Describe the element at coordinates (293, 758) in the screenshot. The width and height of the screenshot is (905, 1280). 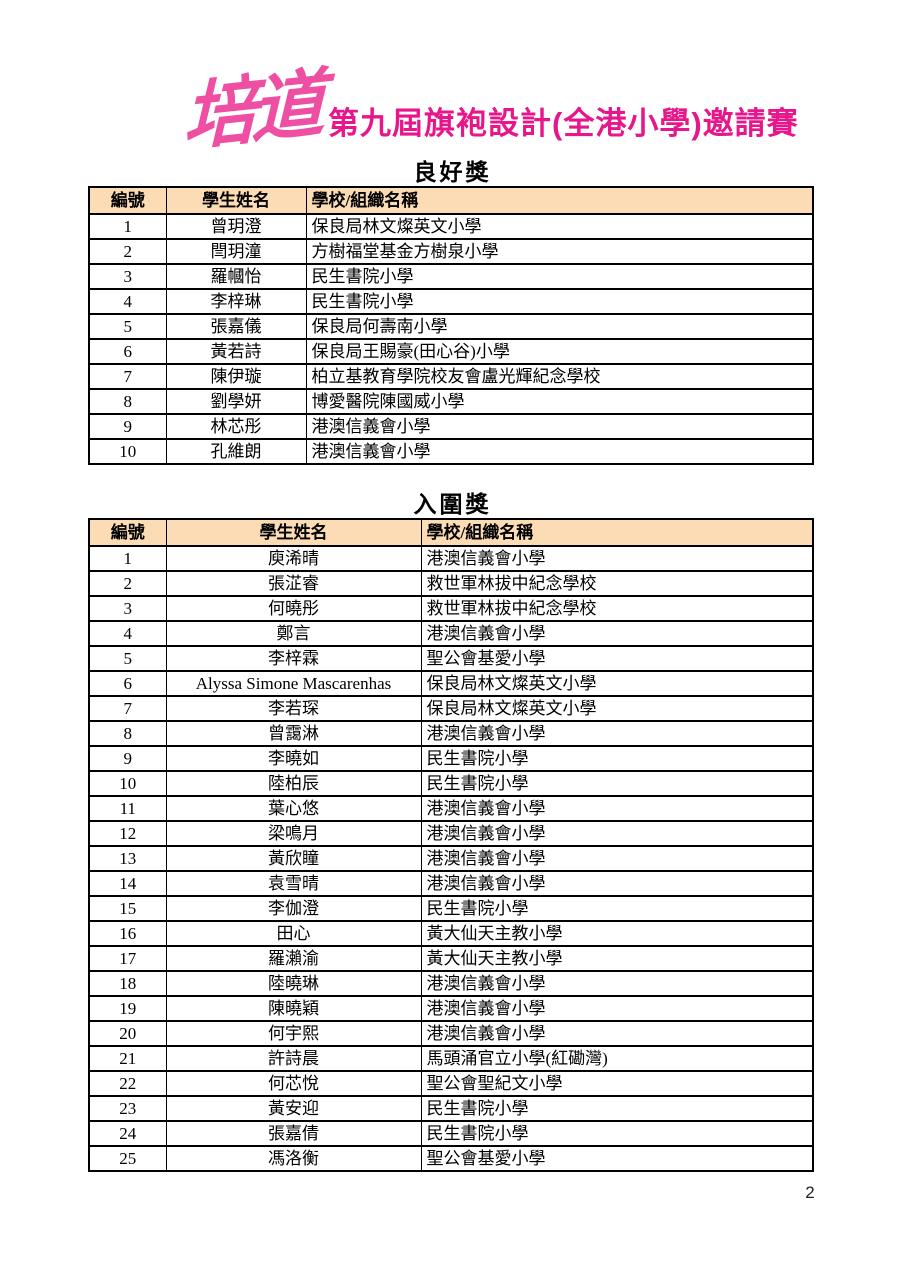
I see `cell-student-name: 李曉如` at that location.